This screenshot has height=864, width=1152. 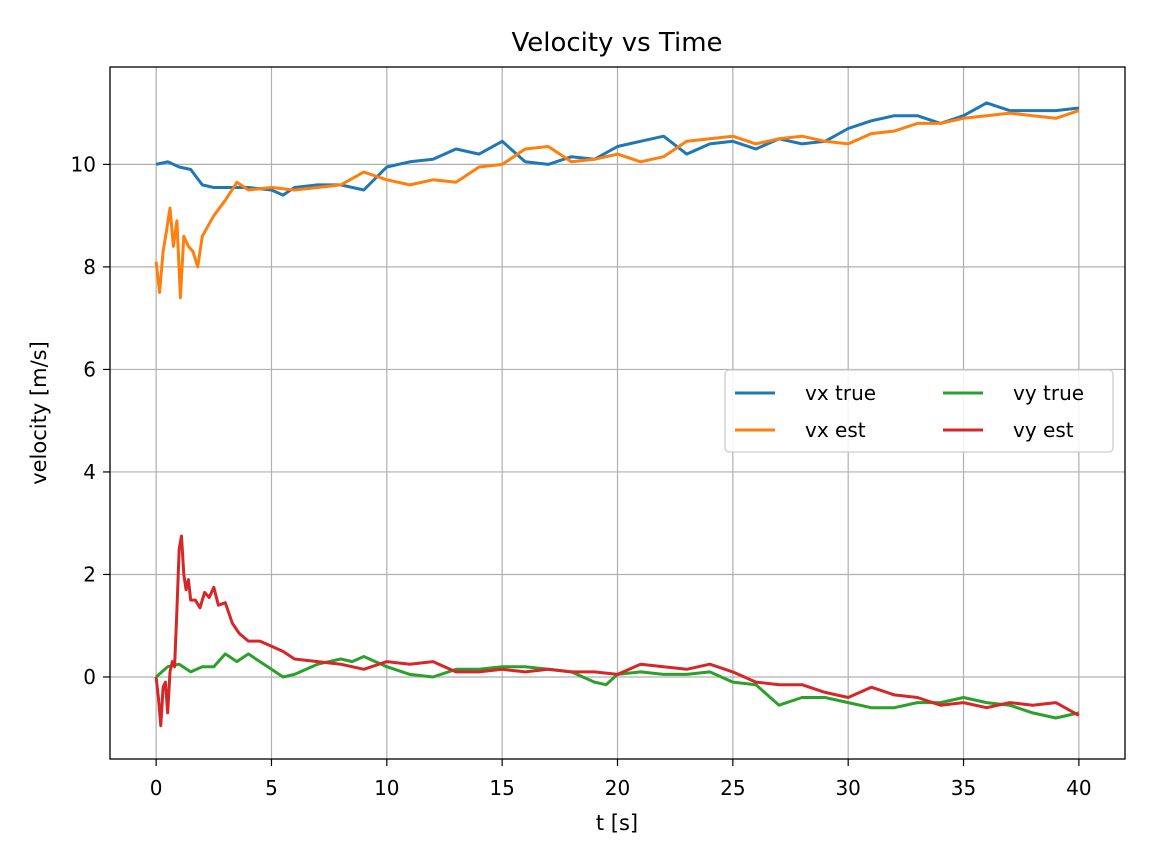 What do you see at coordinates (386, 788) in the screenshot?
I see `x-tick-label: 10` at bounding box center [386, 788].